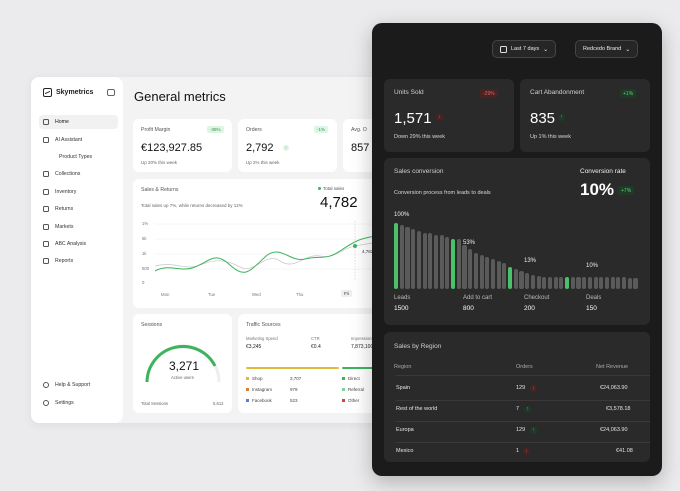  I want to click on stage-value: 1500, so click(401, 308).